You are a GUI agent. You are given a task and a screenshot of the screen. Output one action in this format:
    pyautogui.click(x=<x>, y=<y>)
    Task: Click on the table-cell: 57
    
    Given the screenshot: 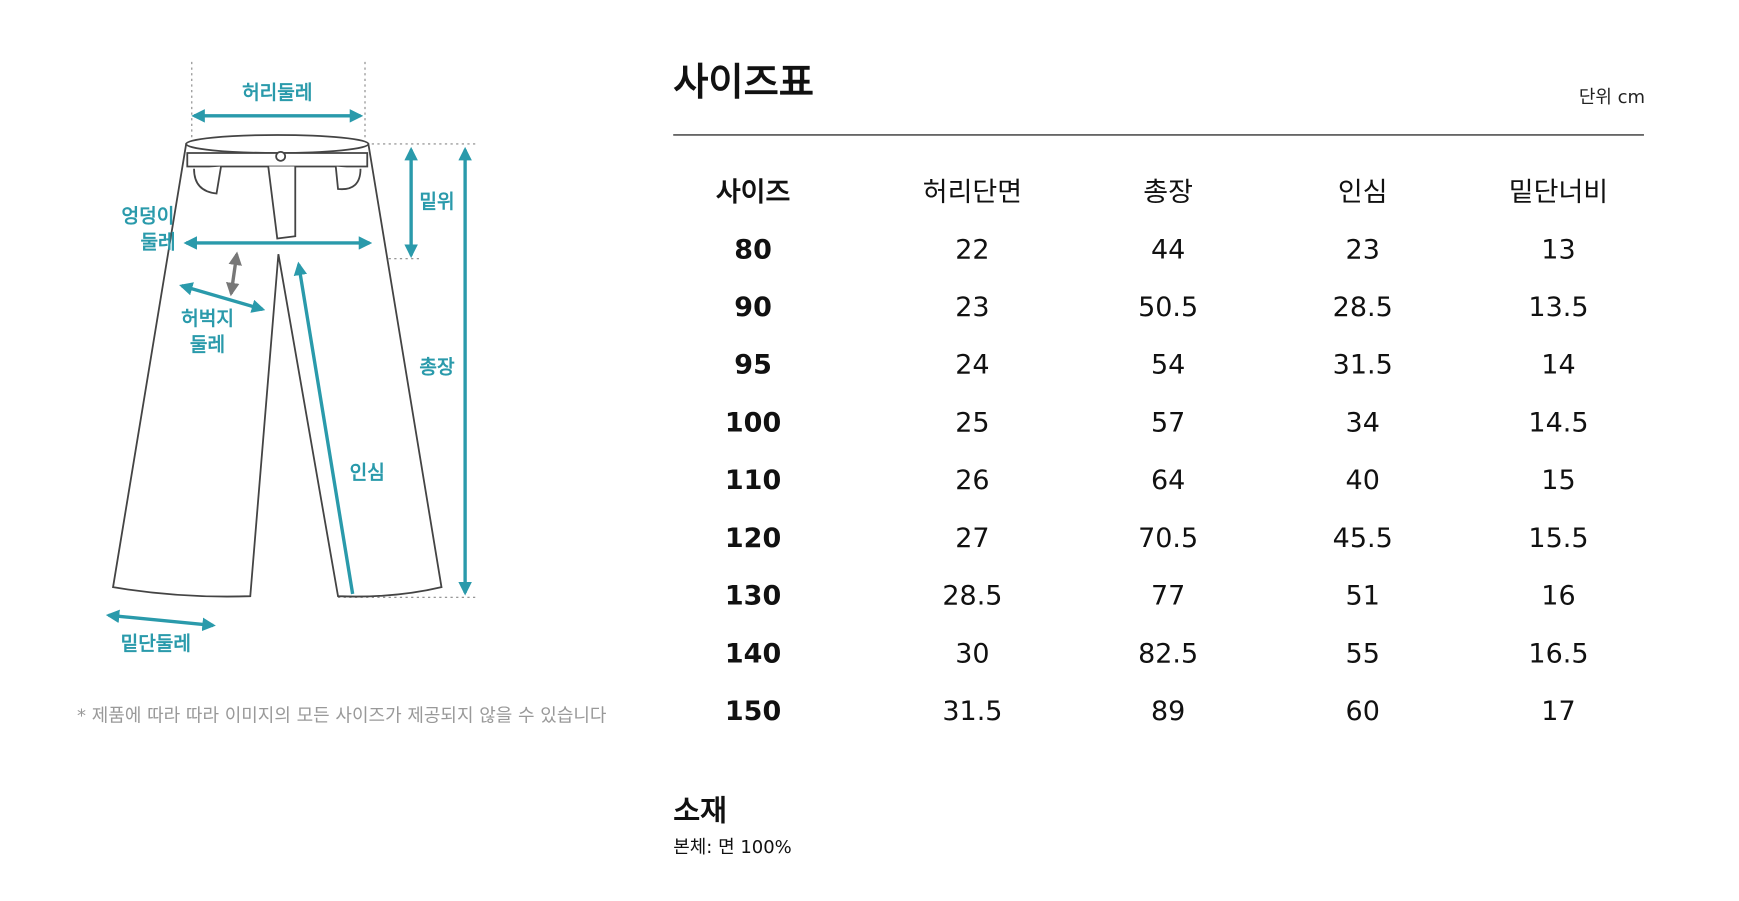 What is the action you would take?
    pyautogui.click(x=1168, y=422)
    